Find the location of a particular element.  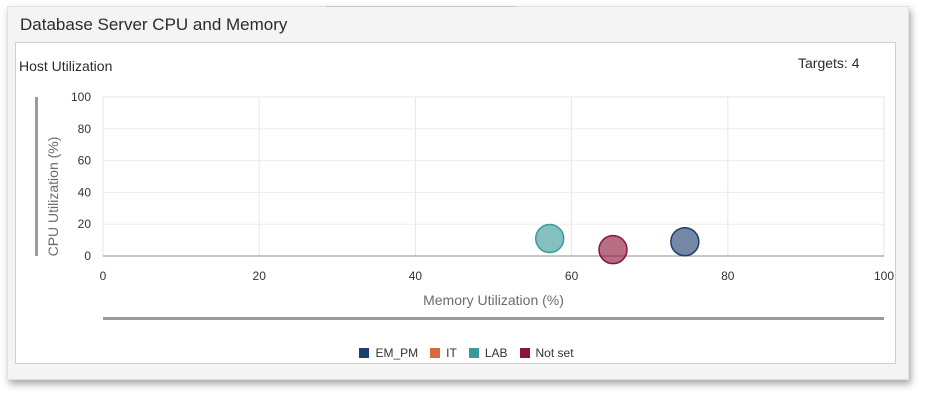

legend-label: IT is located at coordinates (451, 353).